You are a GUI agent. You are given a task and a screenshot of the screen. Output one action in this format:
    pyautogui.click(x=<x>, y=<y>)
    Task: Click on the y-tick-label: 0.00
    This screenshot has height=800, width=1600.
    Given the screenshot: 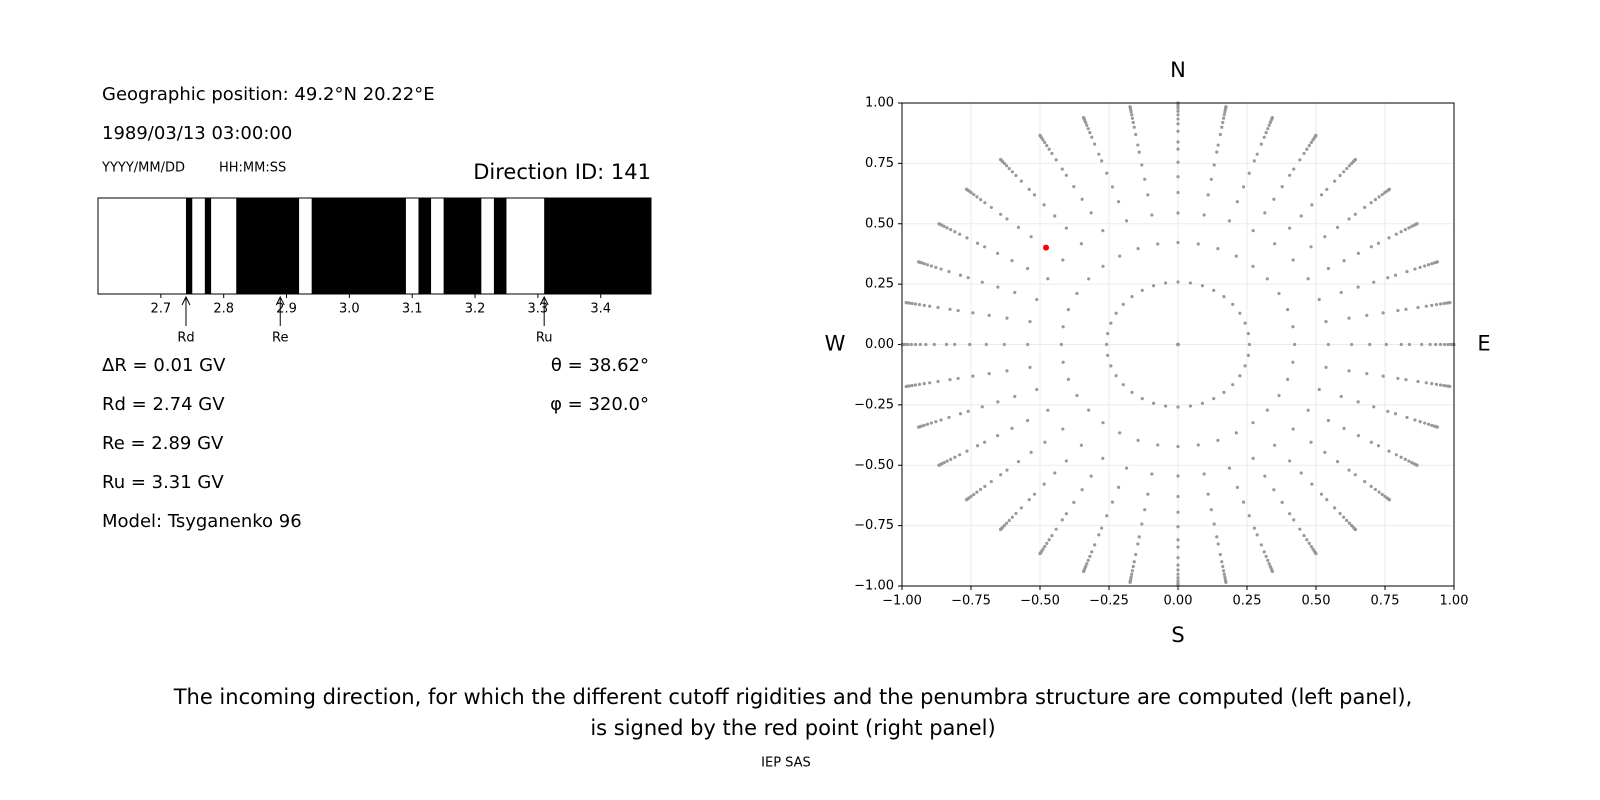 What is the action you would take?
    pyautogui.click(x=879, y=344)
    